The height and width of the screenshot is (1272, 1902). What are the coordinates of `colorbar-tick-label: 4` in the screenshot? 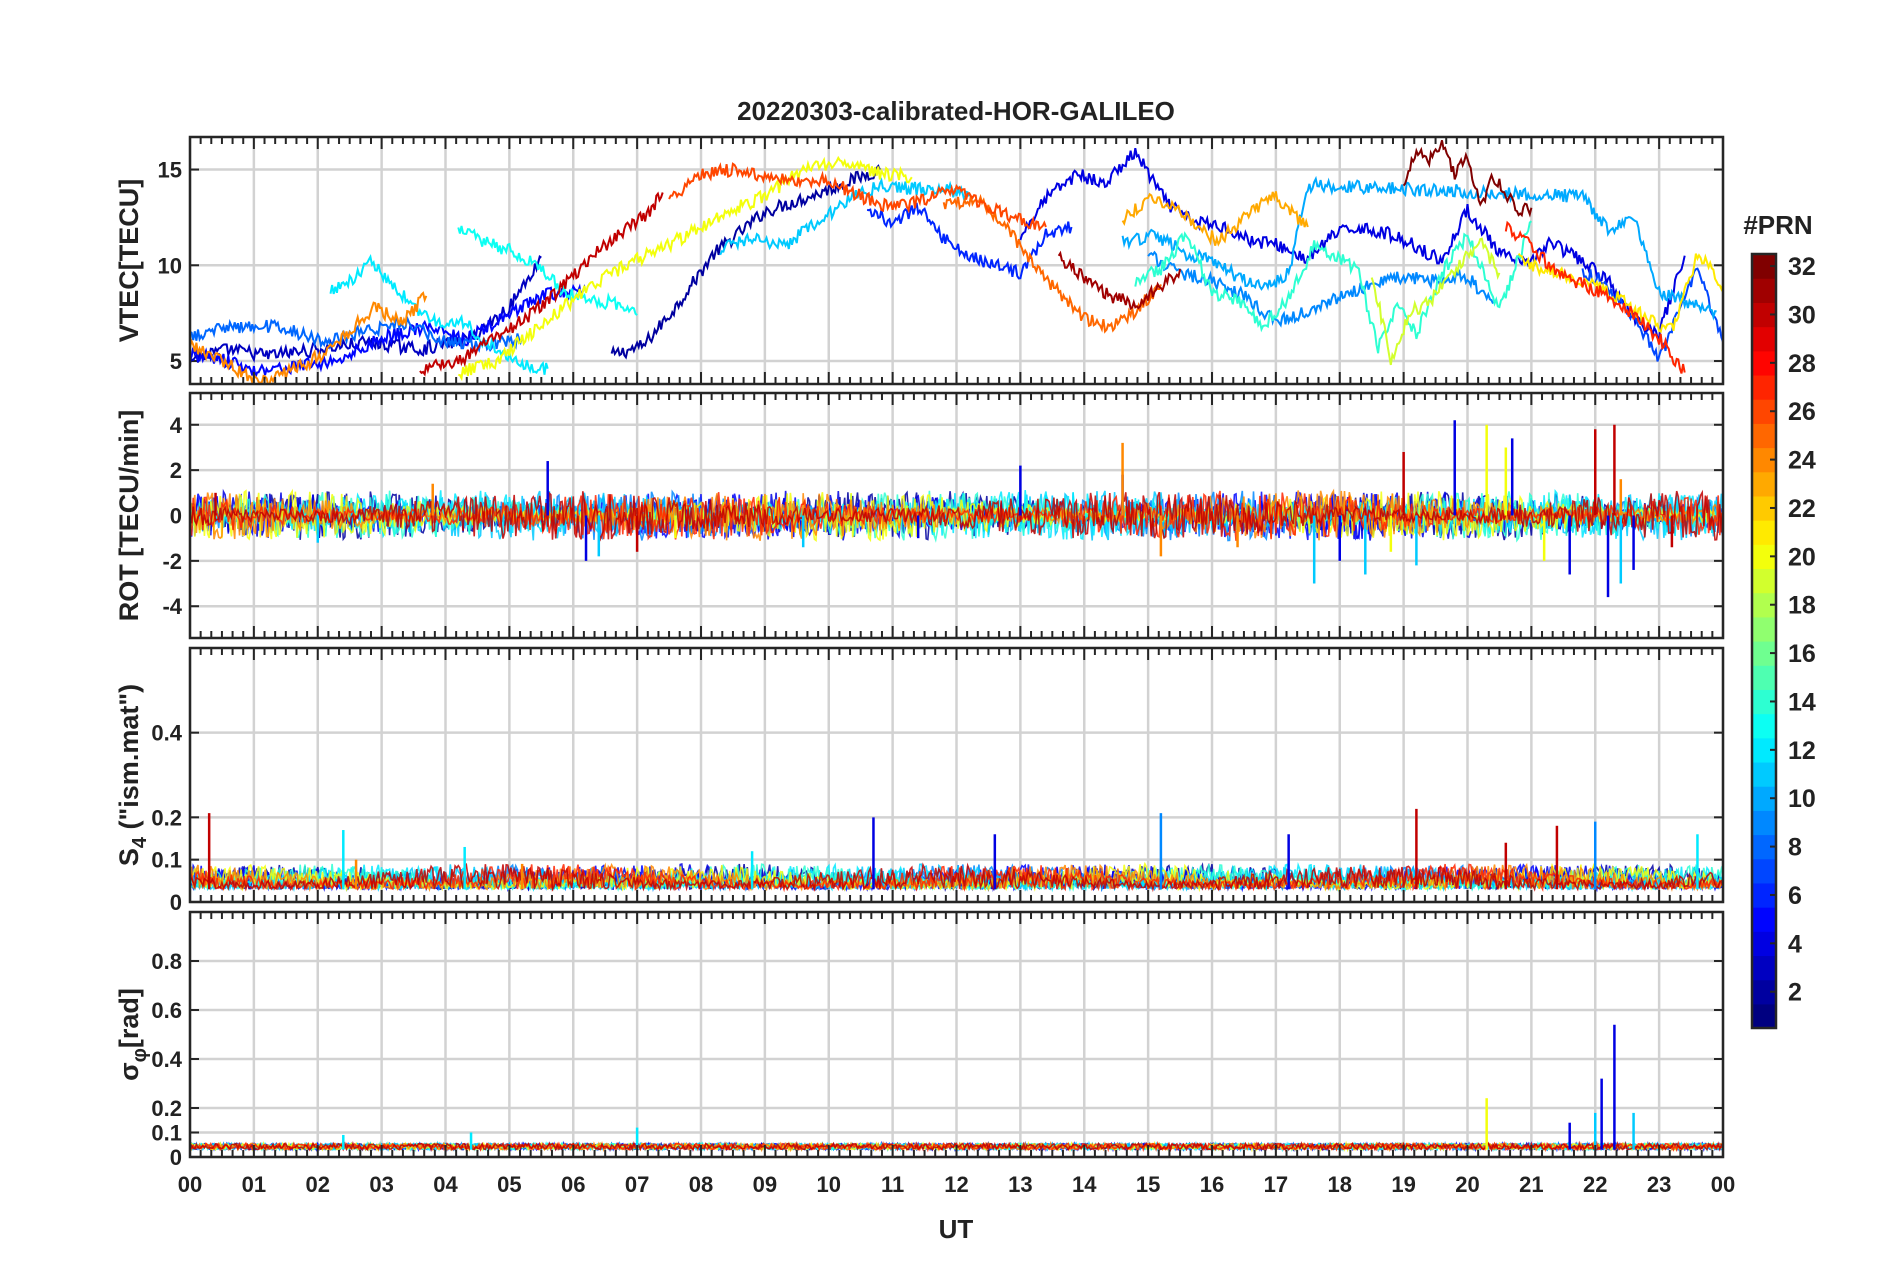 It's located at (1795, 944).